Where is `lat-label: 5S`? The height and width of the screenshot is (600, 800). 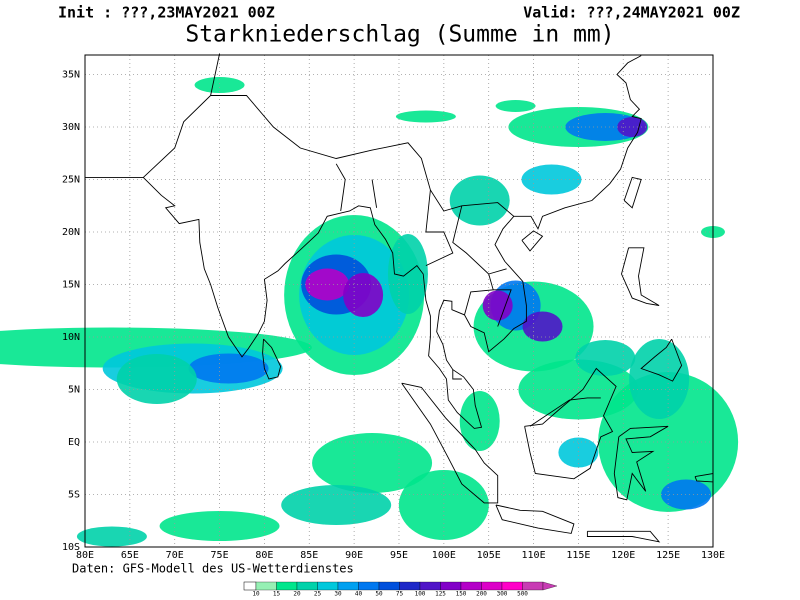 lat-label: 5S is located at coordinates (74, 495).